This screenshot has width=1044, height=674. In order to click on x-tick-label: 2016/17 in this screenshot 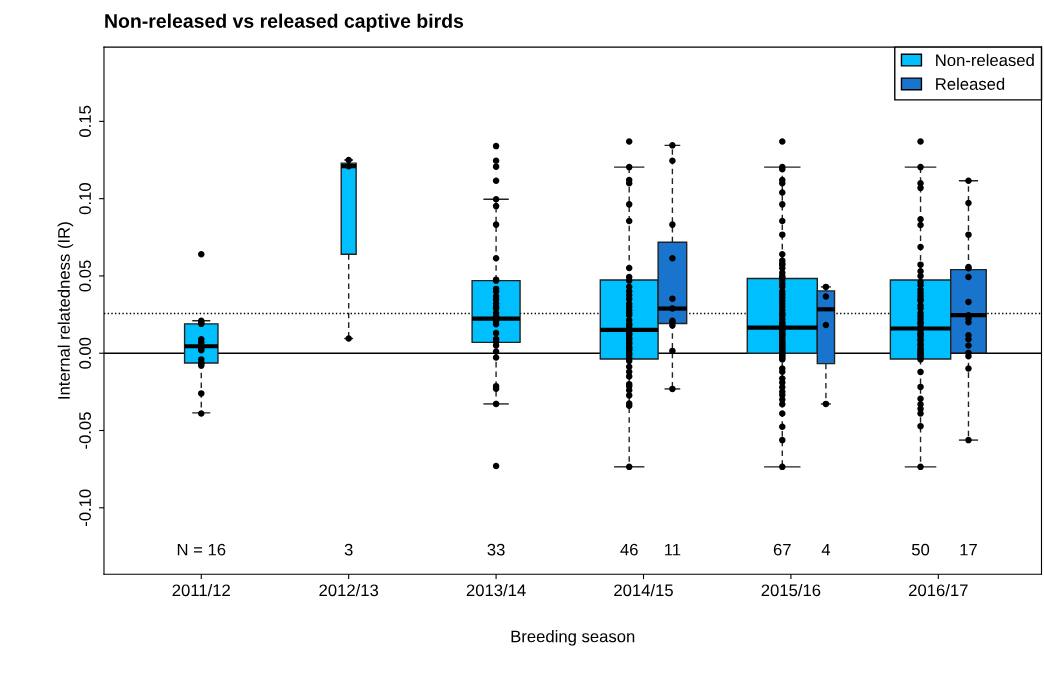, I will do `click(938, 590)`.